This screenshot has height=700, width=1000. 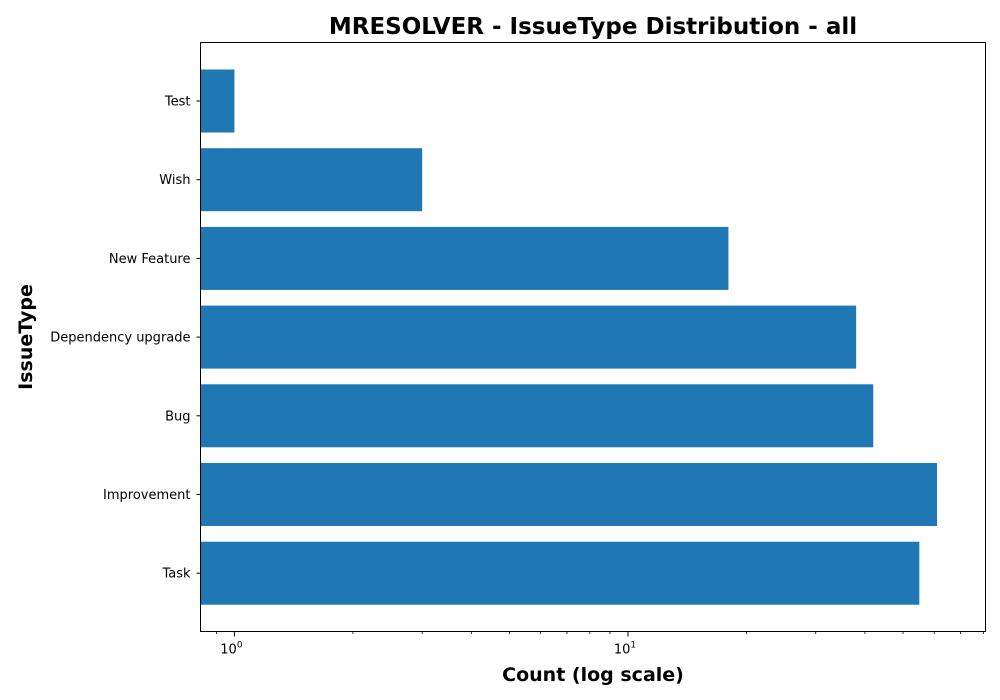 I want to click on x-tick-label: 10¹, so click(x=625, y=649).